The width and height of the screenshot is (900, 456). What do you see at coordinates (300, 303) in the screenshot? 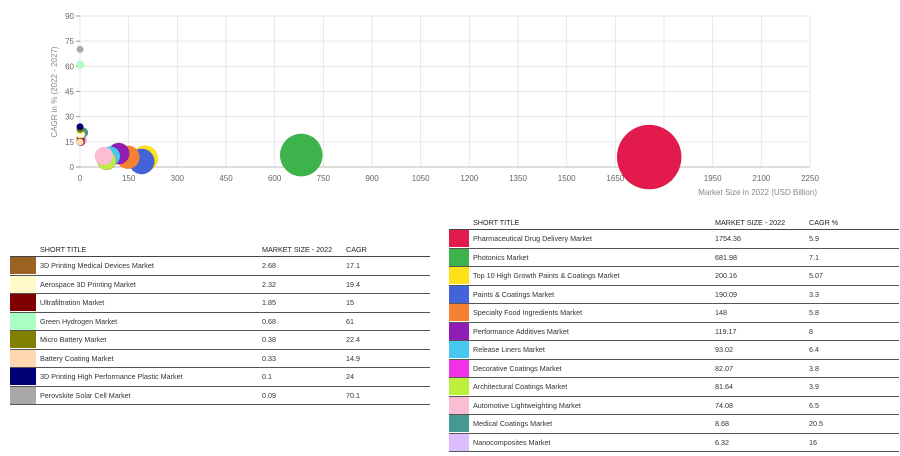
I see `row-market-size: 1.85` at bounding box center [300, 303].